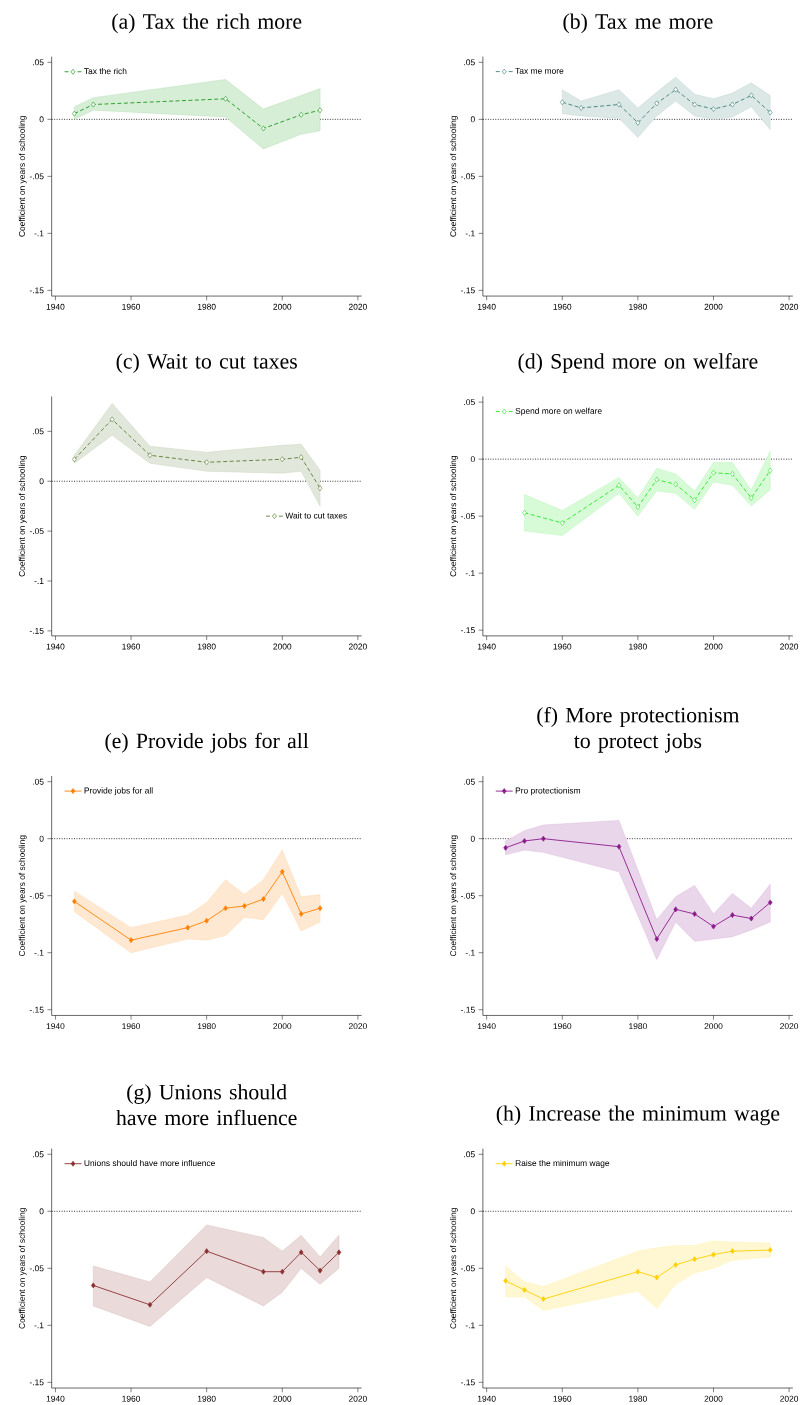 This screenshot has width=805, height=1405. What do you see at coordinates (206, 363) in the screenshot?
I see `chart-title: (c) Wait to cut taxes` at bounding box center [206, 363].